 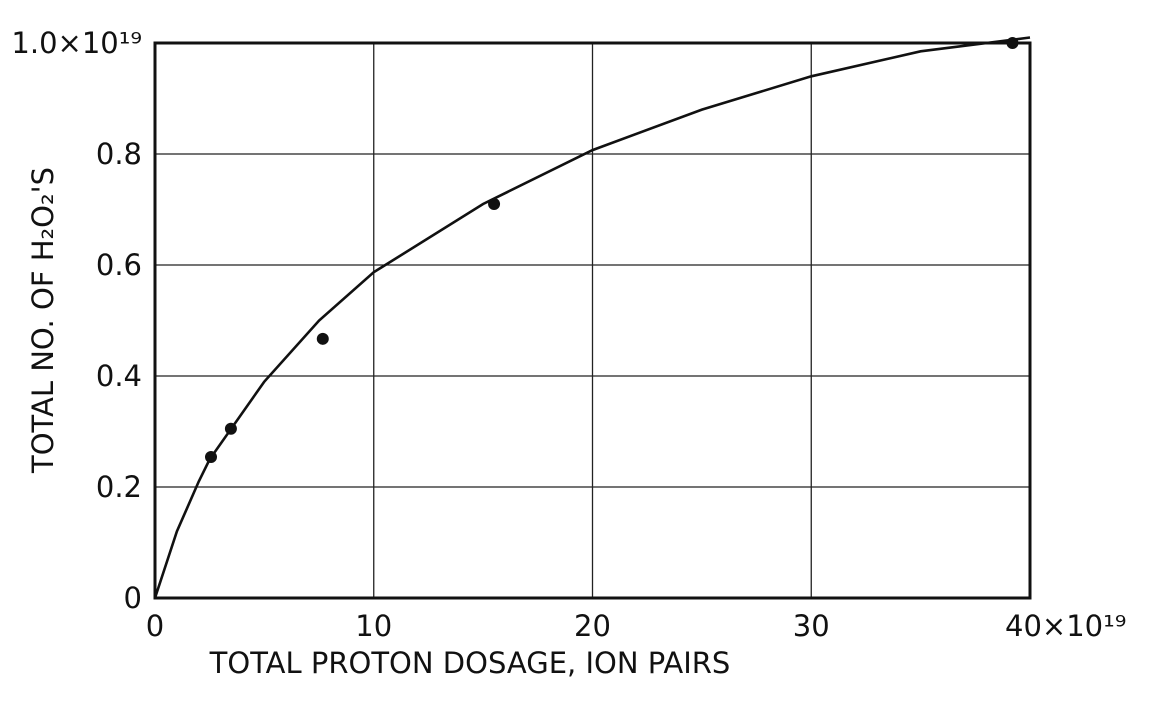 I want to click on x-tick-label: 0, so click(x=155, y=626).